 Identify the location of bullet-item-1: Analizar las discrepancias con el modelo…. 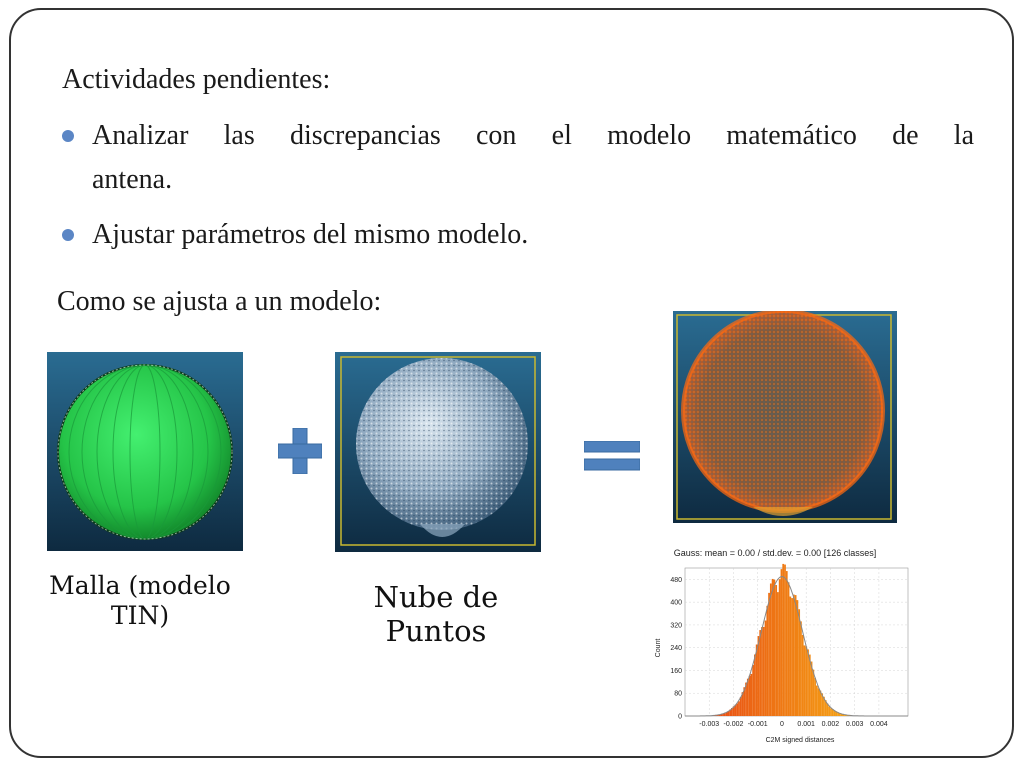
(518, 158).